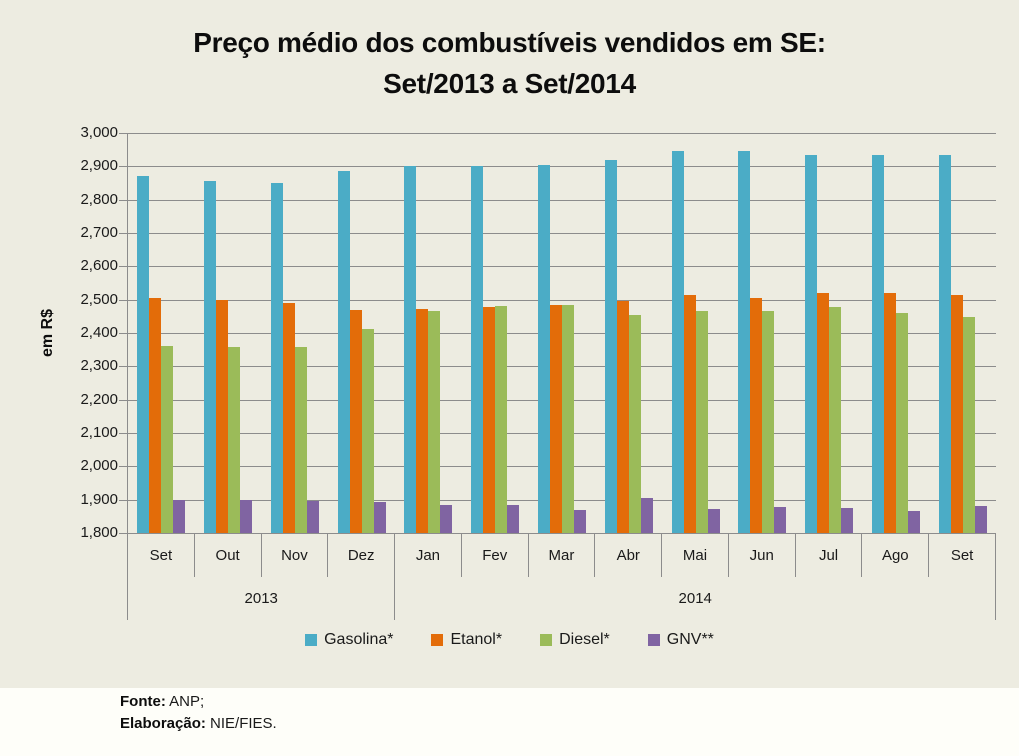 This screenshot has width=1019, height=756. I want to click on legend-item-gasolina: Gasolina*, so click(349, 640).